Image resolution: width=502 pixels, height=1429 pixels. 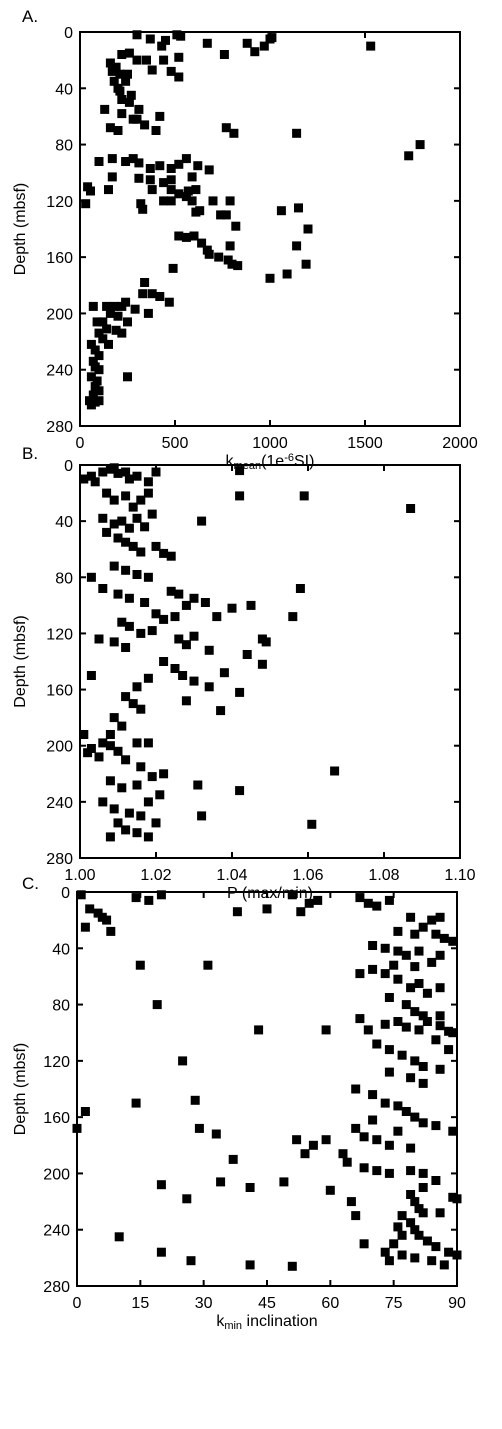 What do you see at coordinates (220, 1321) in the screenshot?
I see `x-axis-label-main: k` at bounding box center [220, 1321].